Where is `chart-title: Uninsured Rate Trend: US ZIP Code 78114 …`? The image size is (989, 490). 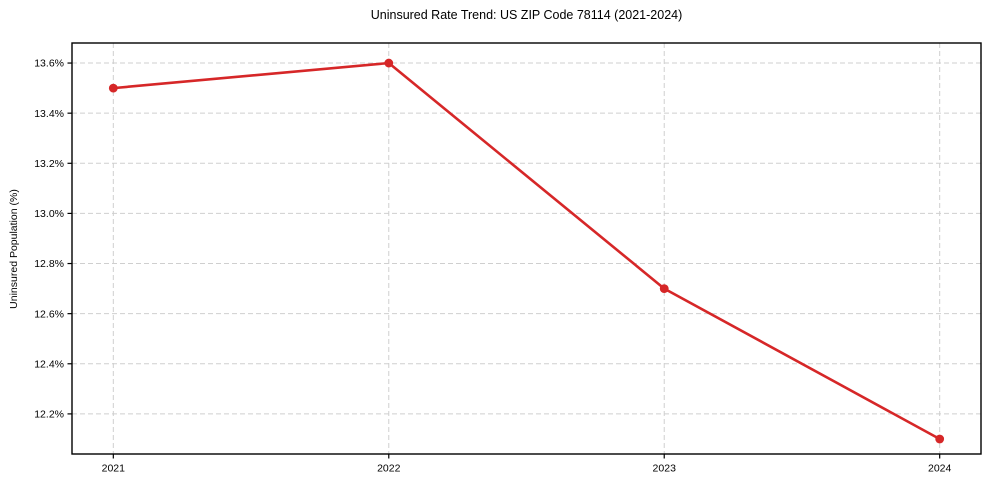 chart-title: Uninsured Rate Trend: US ZIP Code 78114 … is located at coordinates (526, 15).